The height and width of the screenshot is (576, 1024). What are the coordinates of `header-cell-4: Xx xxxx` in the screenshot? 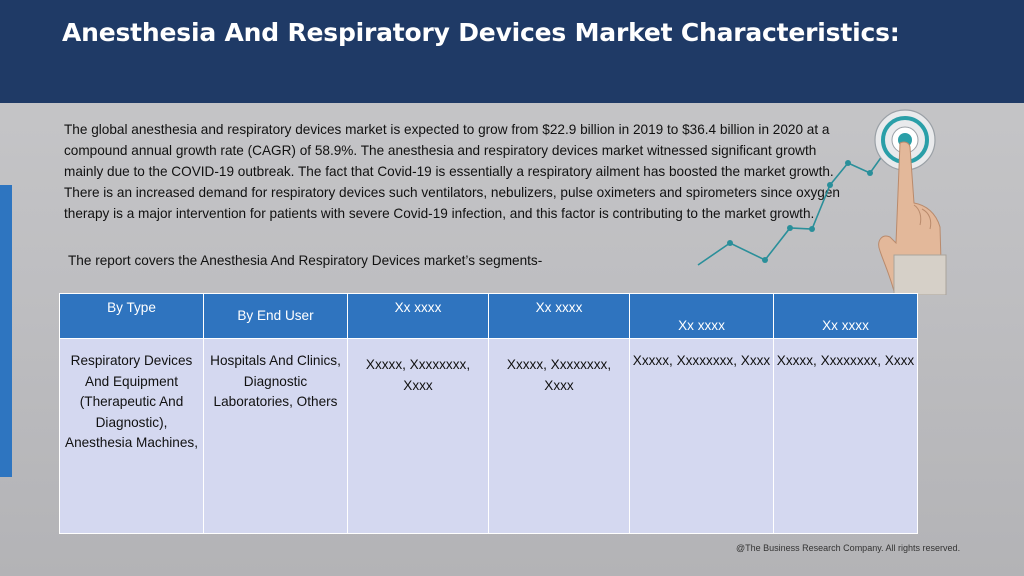 It's located at (559, 316).